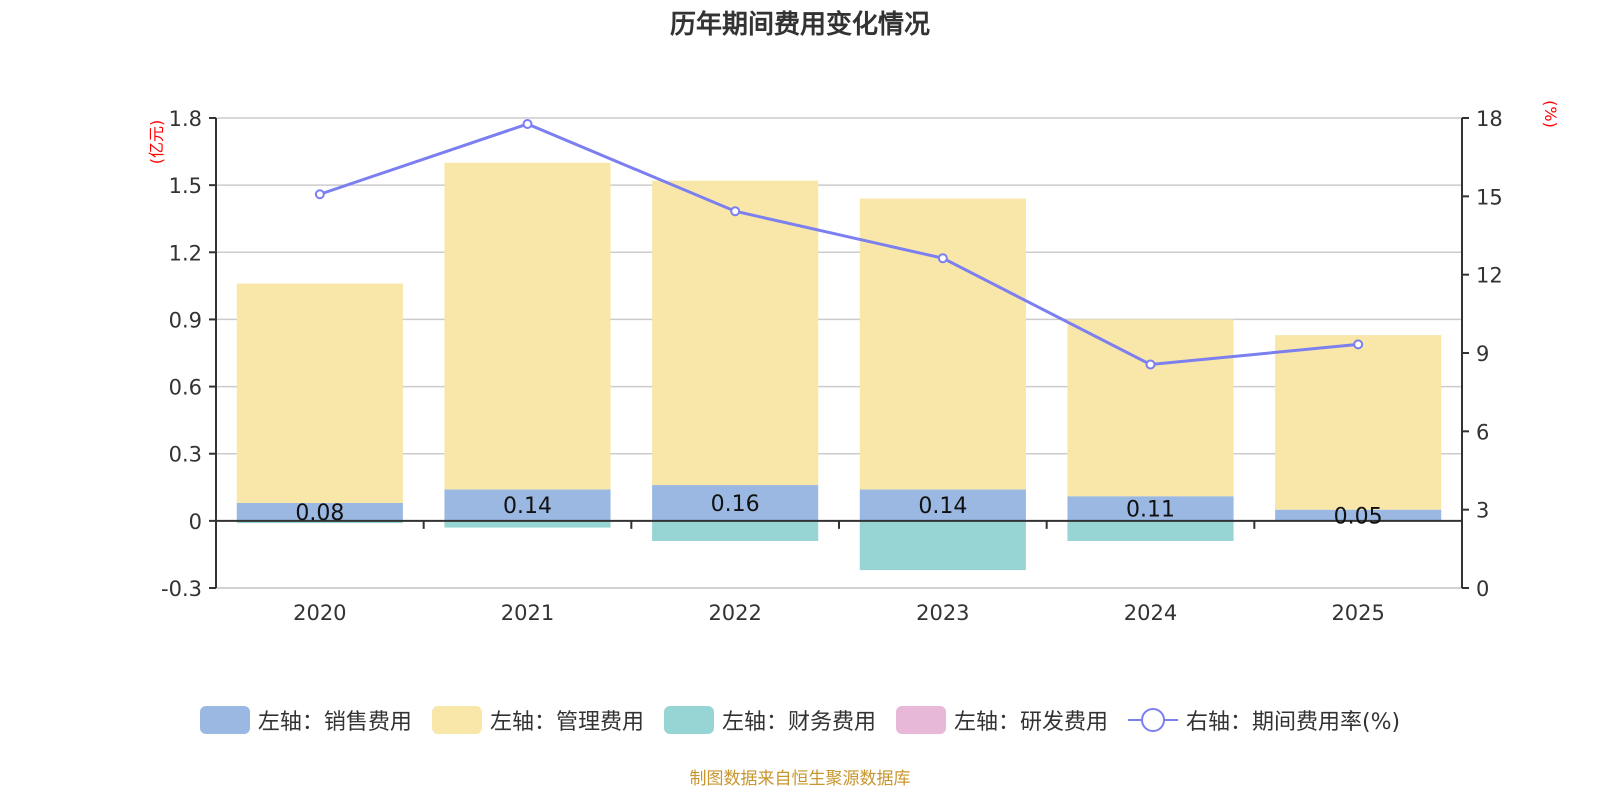  I want to click on right-axis-tick-label: 3, so click(1482, 511).